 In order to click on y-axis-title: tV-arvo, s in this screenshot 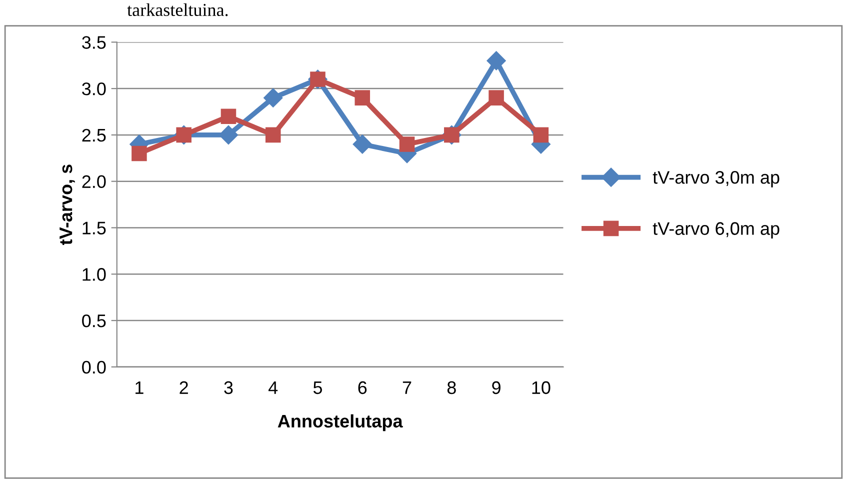, I will do `click(67, 204)`.